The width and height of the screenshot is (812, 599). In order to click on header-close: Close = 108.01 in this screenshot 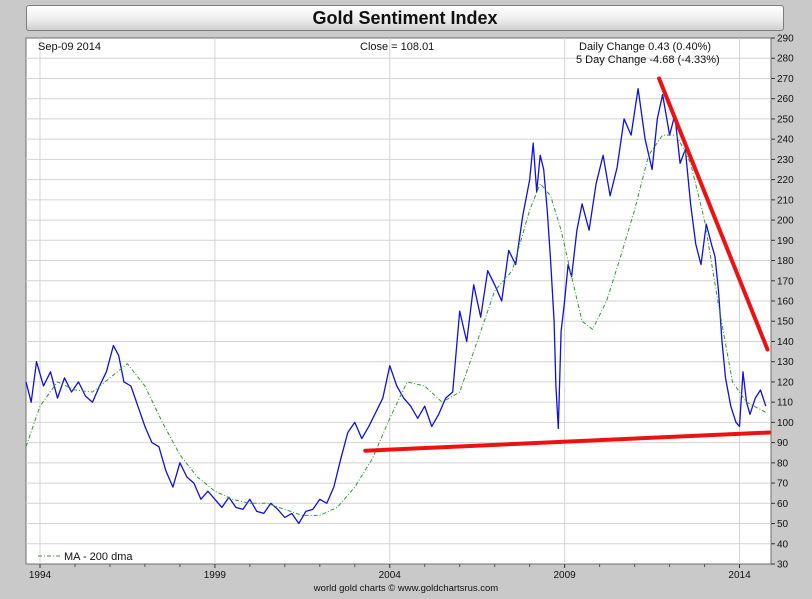, I will do `click(397, 47)`.